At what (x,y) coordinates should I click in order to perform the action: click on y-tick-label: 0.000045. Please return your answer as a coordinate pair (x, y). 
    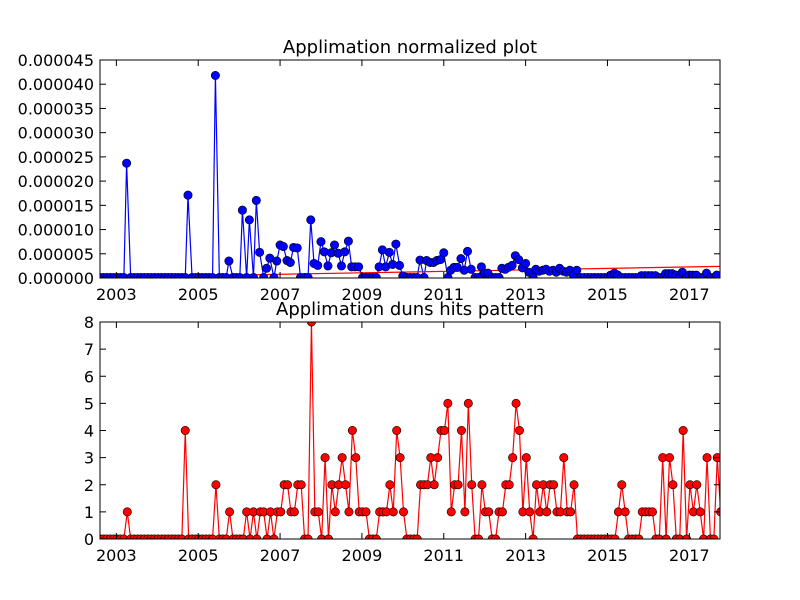
    Looking at the image, I should click on (56, 60).